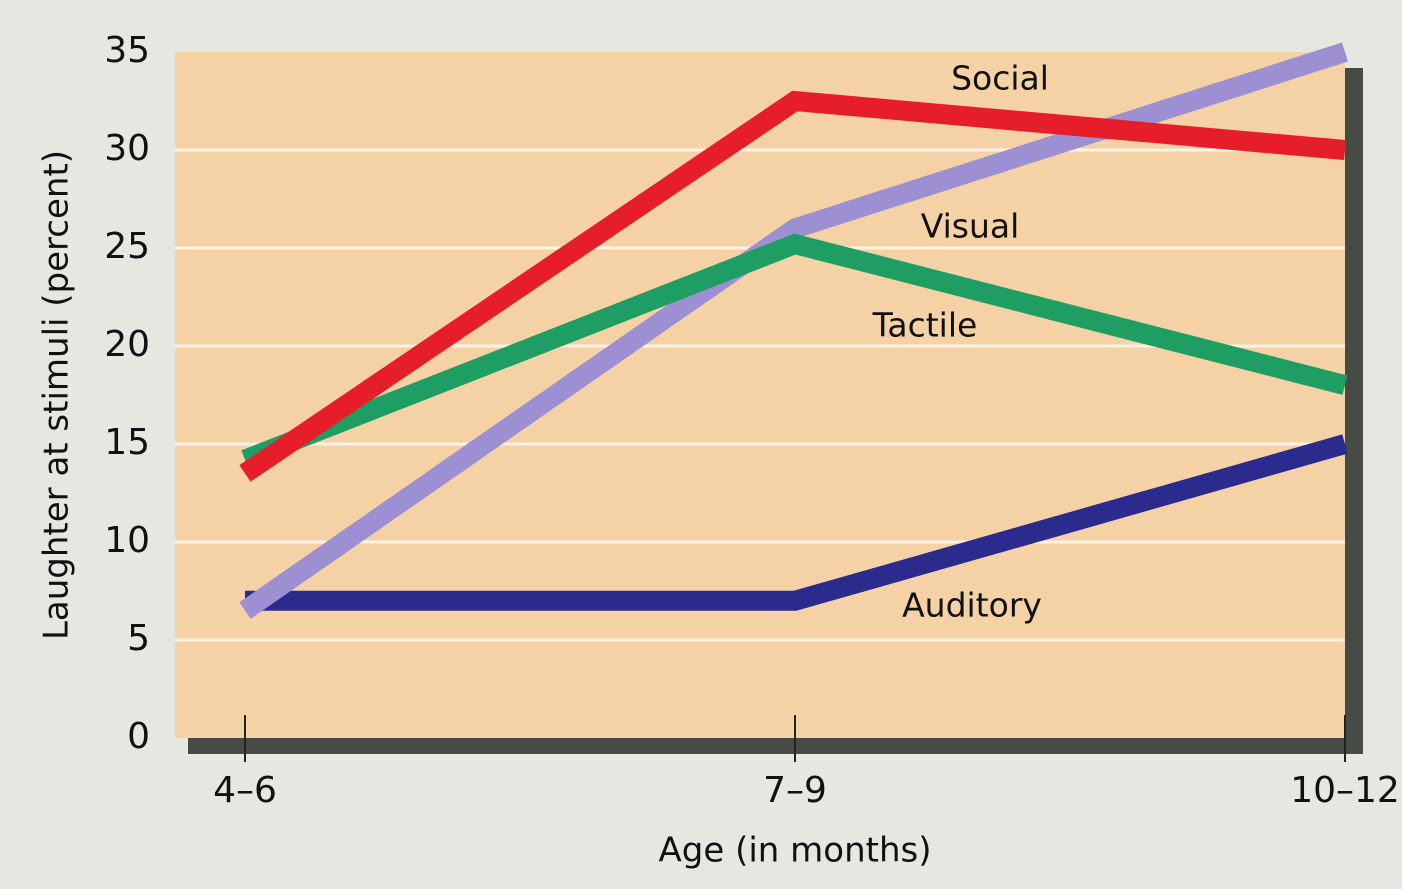 This screenshot has width=1402, height=889. I want to click on x-tick-label: 10–12, so click(1345, 790).